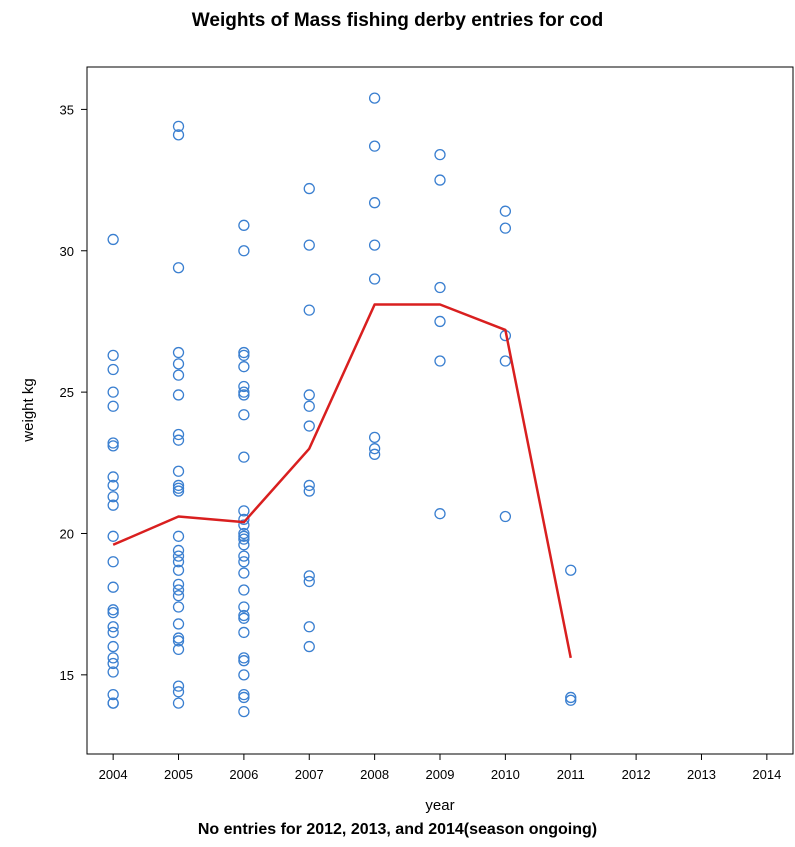  I want to click on y-tick-label: 20, so click(67, 533).